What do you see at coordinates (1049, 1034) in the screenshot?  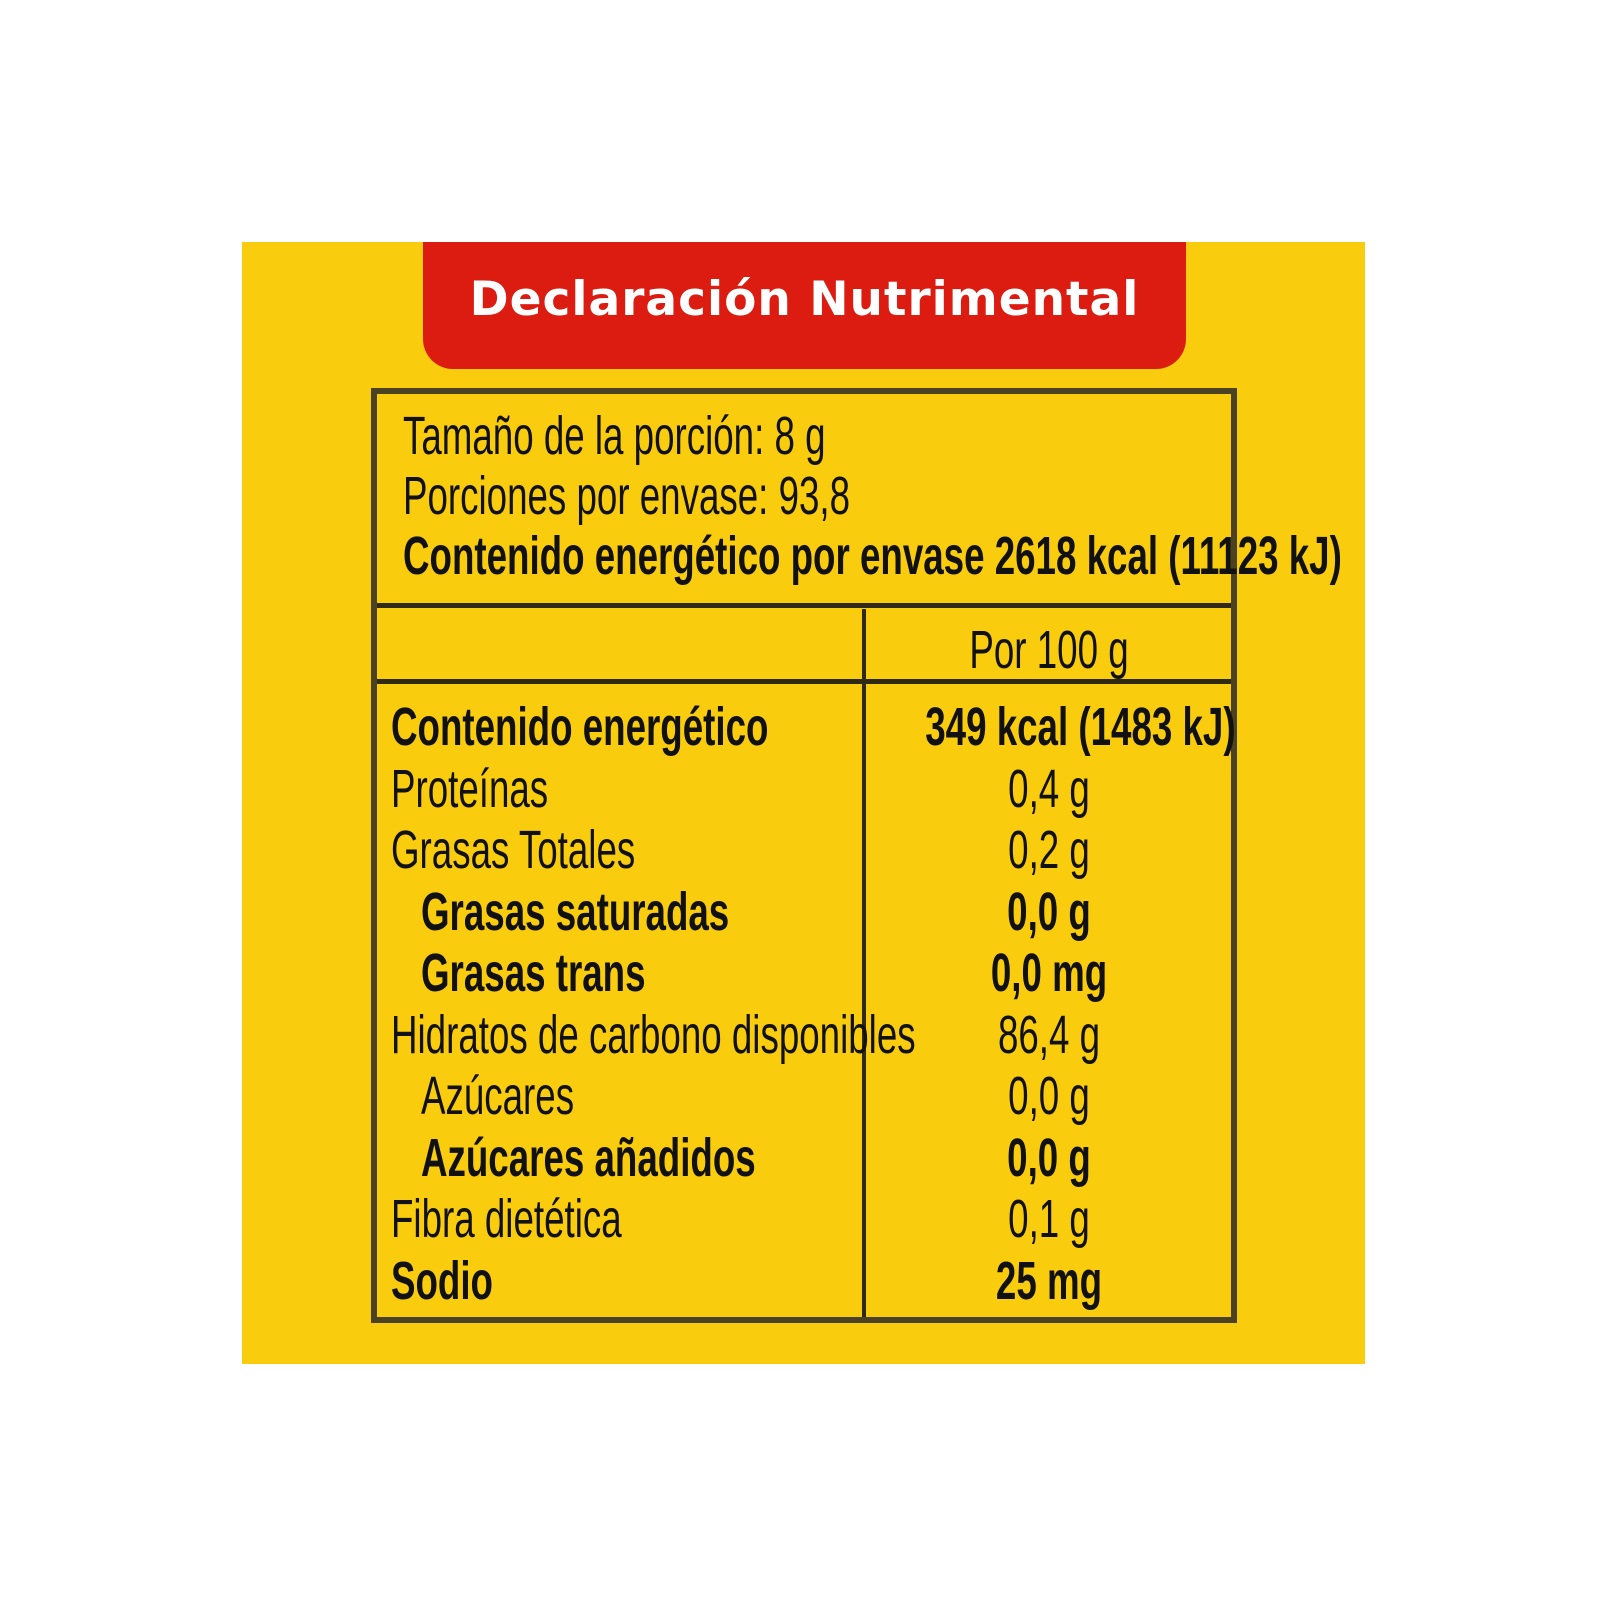 I see `row-value: 86,4 g` at bounding box center [1049, 1034].